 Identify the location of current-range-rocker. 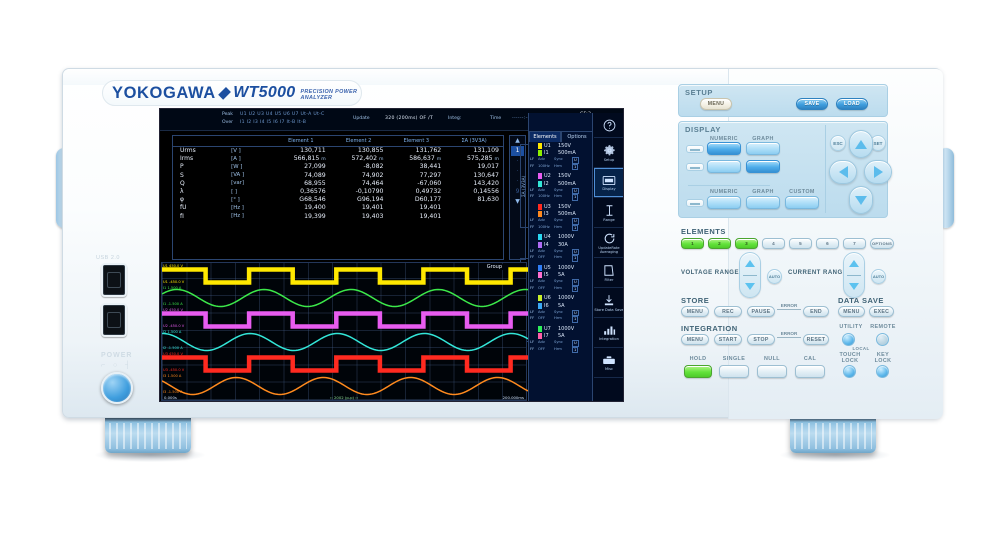
(854, 275).